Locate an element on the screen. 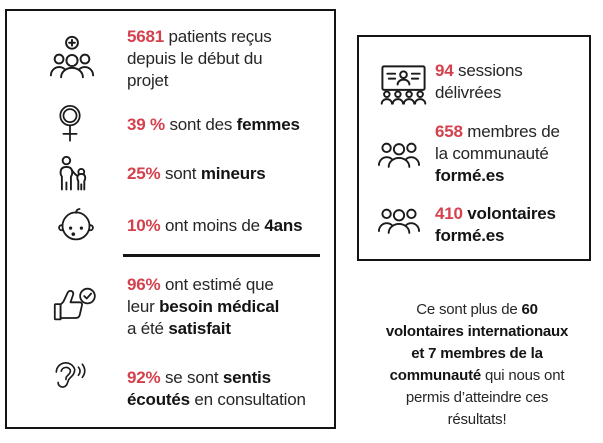 This screenshot has width=603, height=443. divider-line is located at coordinates (221, 255).